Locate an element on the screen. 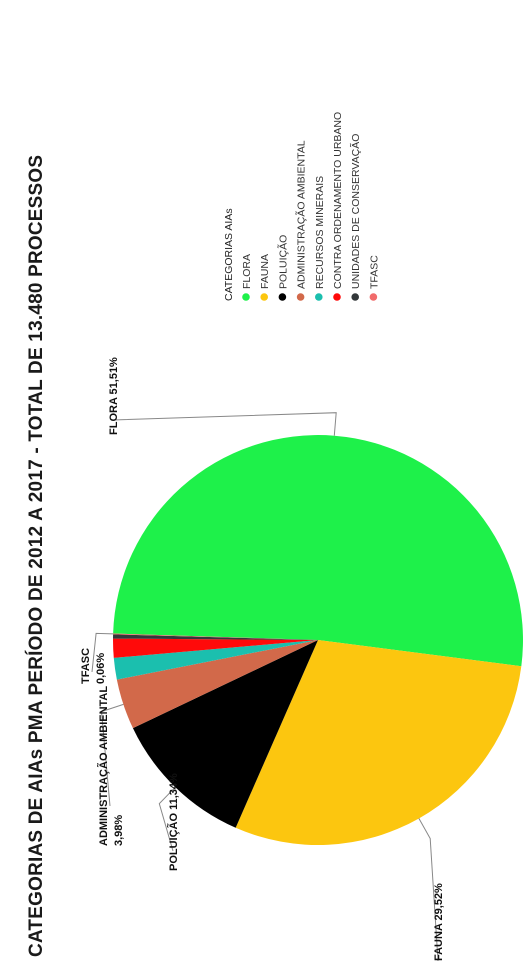  pie-slice-contra-ordenamento-urbano is located at coordinates (215, 648).